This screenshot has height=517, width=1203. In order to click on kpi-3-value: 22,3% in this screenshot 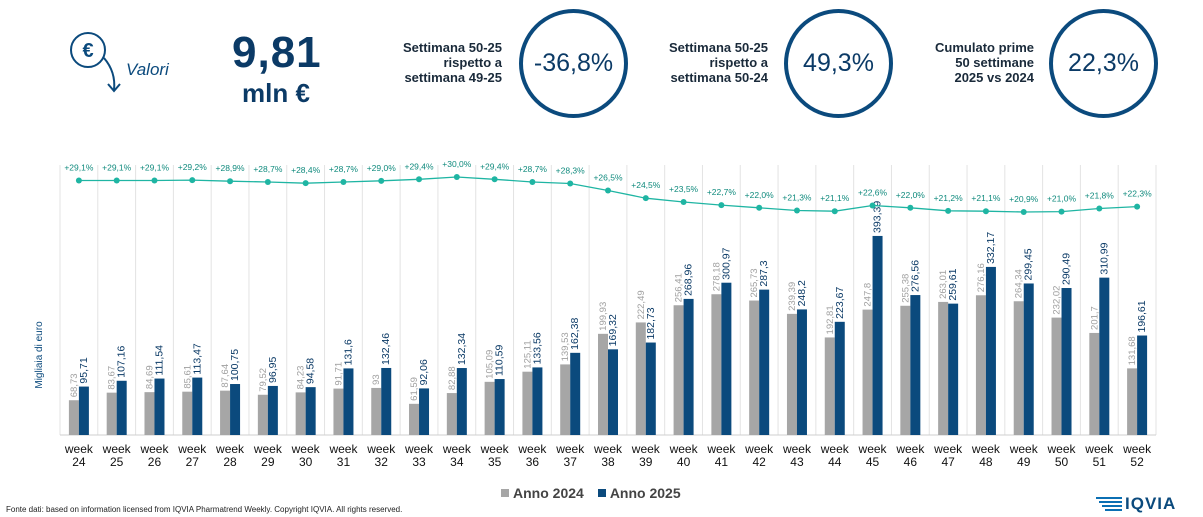, I will do `click(1103, 63)`.